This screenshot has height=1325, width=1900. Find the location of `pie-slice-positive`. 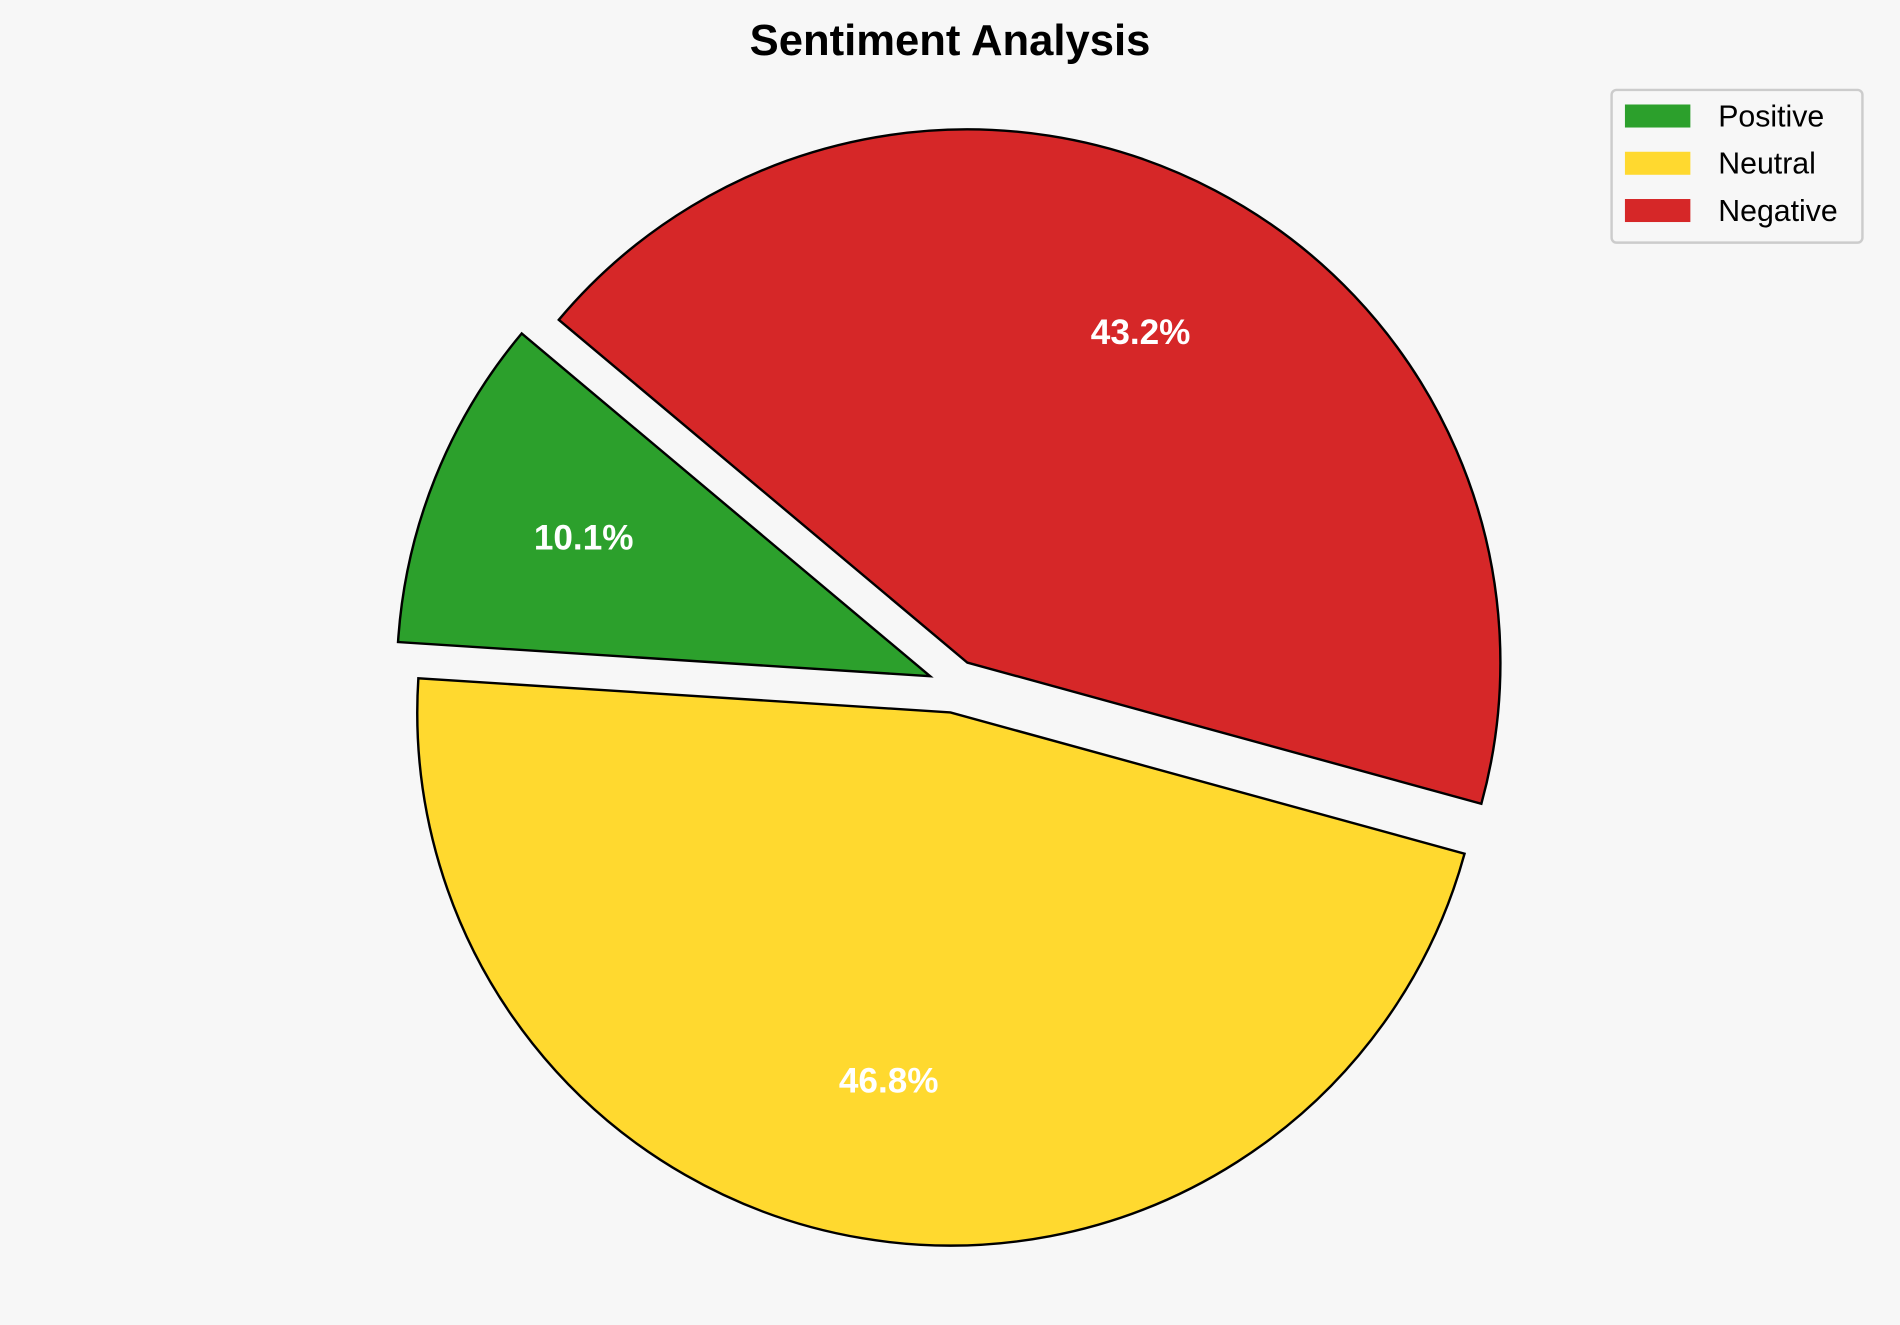

pie-slice-positive is located at coordinates (665, 504).